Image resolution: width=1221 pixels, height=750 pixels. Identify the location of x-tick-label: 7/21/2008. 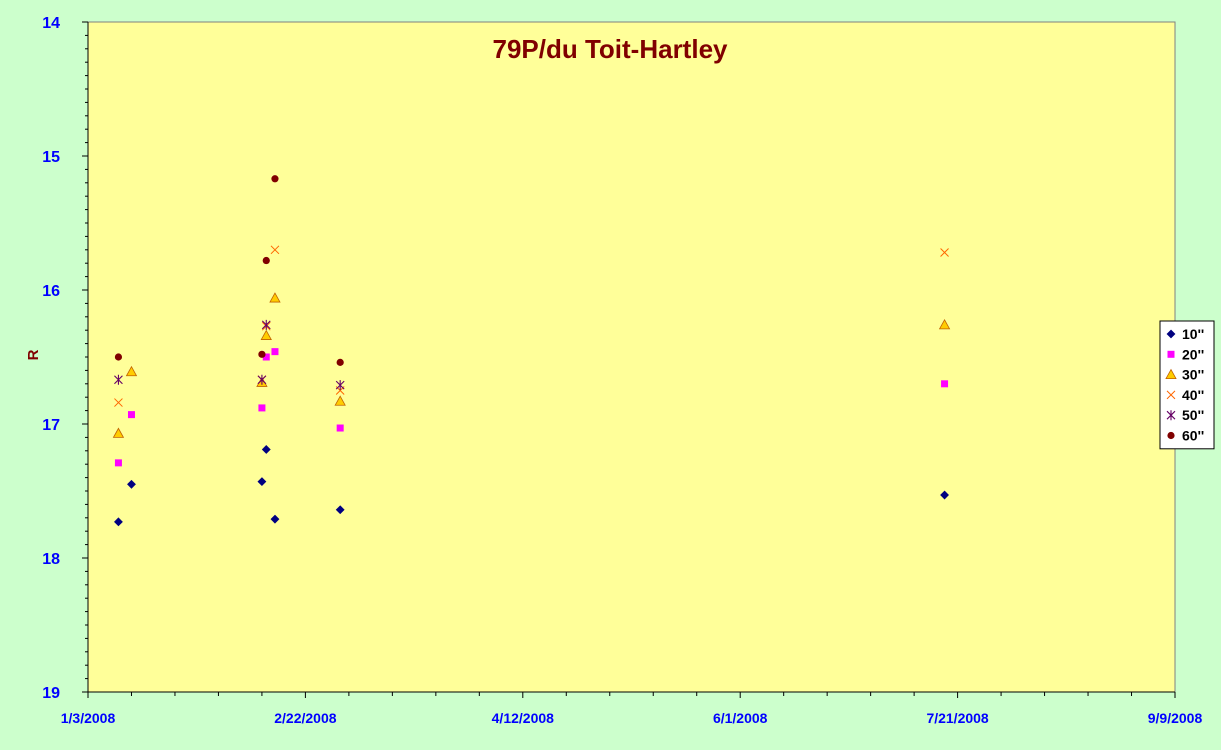
(957, 718).